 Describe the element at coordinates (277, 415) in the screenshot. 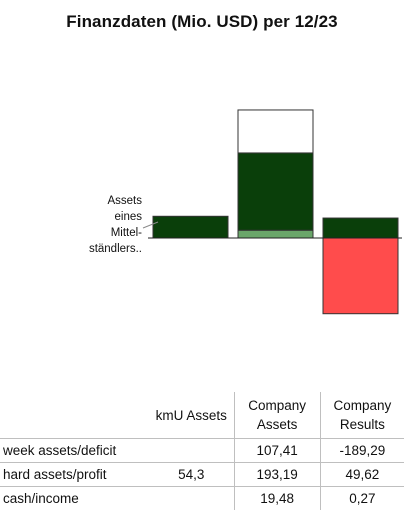

I see `table-header-cell: Company Assets` at that location.